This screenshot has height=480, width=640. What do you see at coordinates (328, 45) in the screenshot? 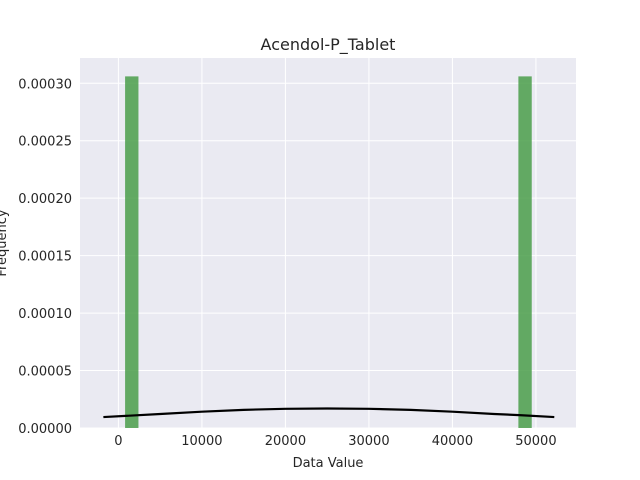
I see `chart-title: Acendol-P_Tablet` at bounding box center [328, 45].